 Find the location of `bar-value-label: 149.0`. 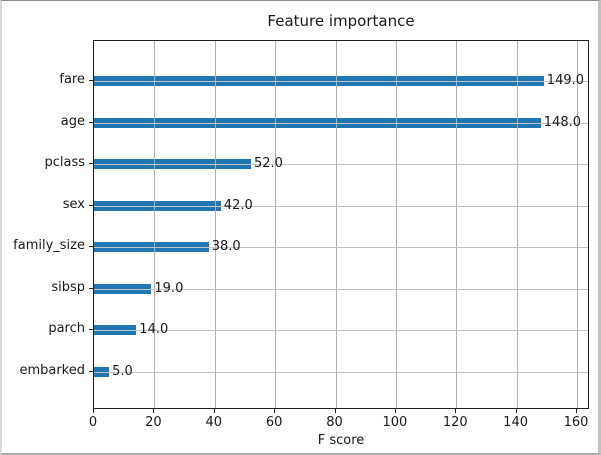

bar-value-label: 149.0 is located at coordinates (565, 80).